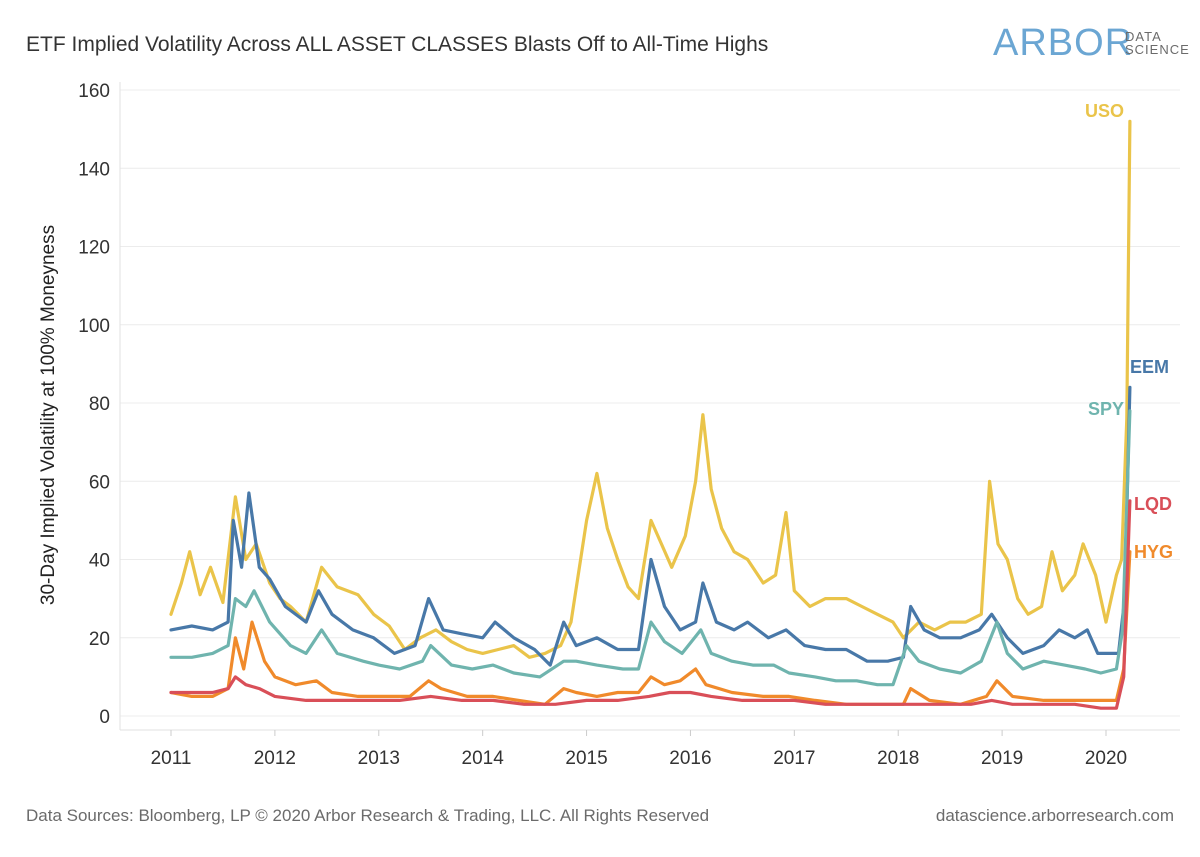 The image size is (1200, 857). I want to click on y-tick-label: 20, so click(99, 639).